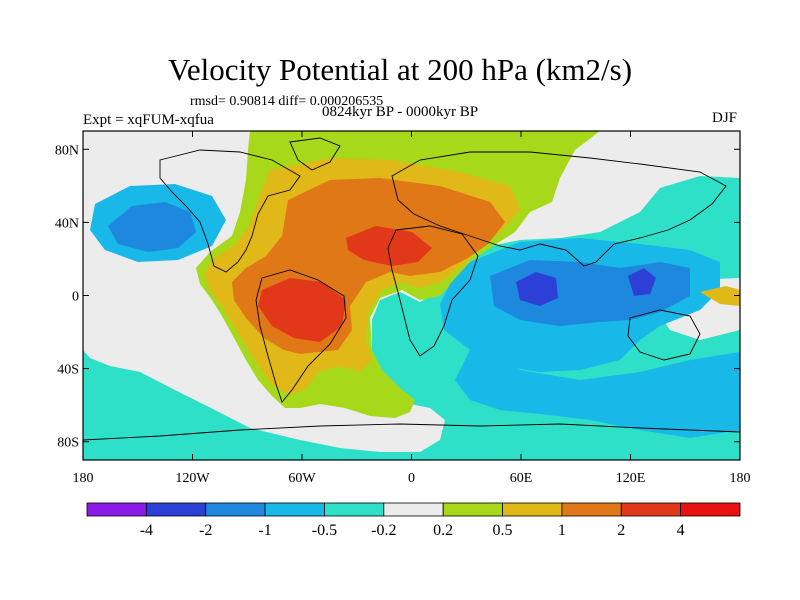 This screenshot has height=600, width=800. What do you see at coordinates (642, 282) in the screenshot?
I see `field-io-deep2` at bounding box center [642, 282].